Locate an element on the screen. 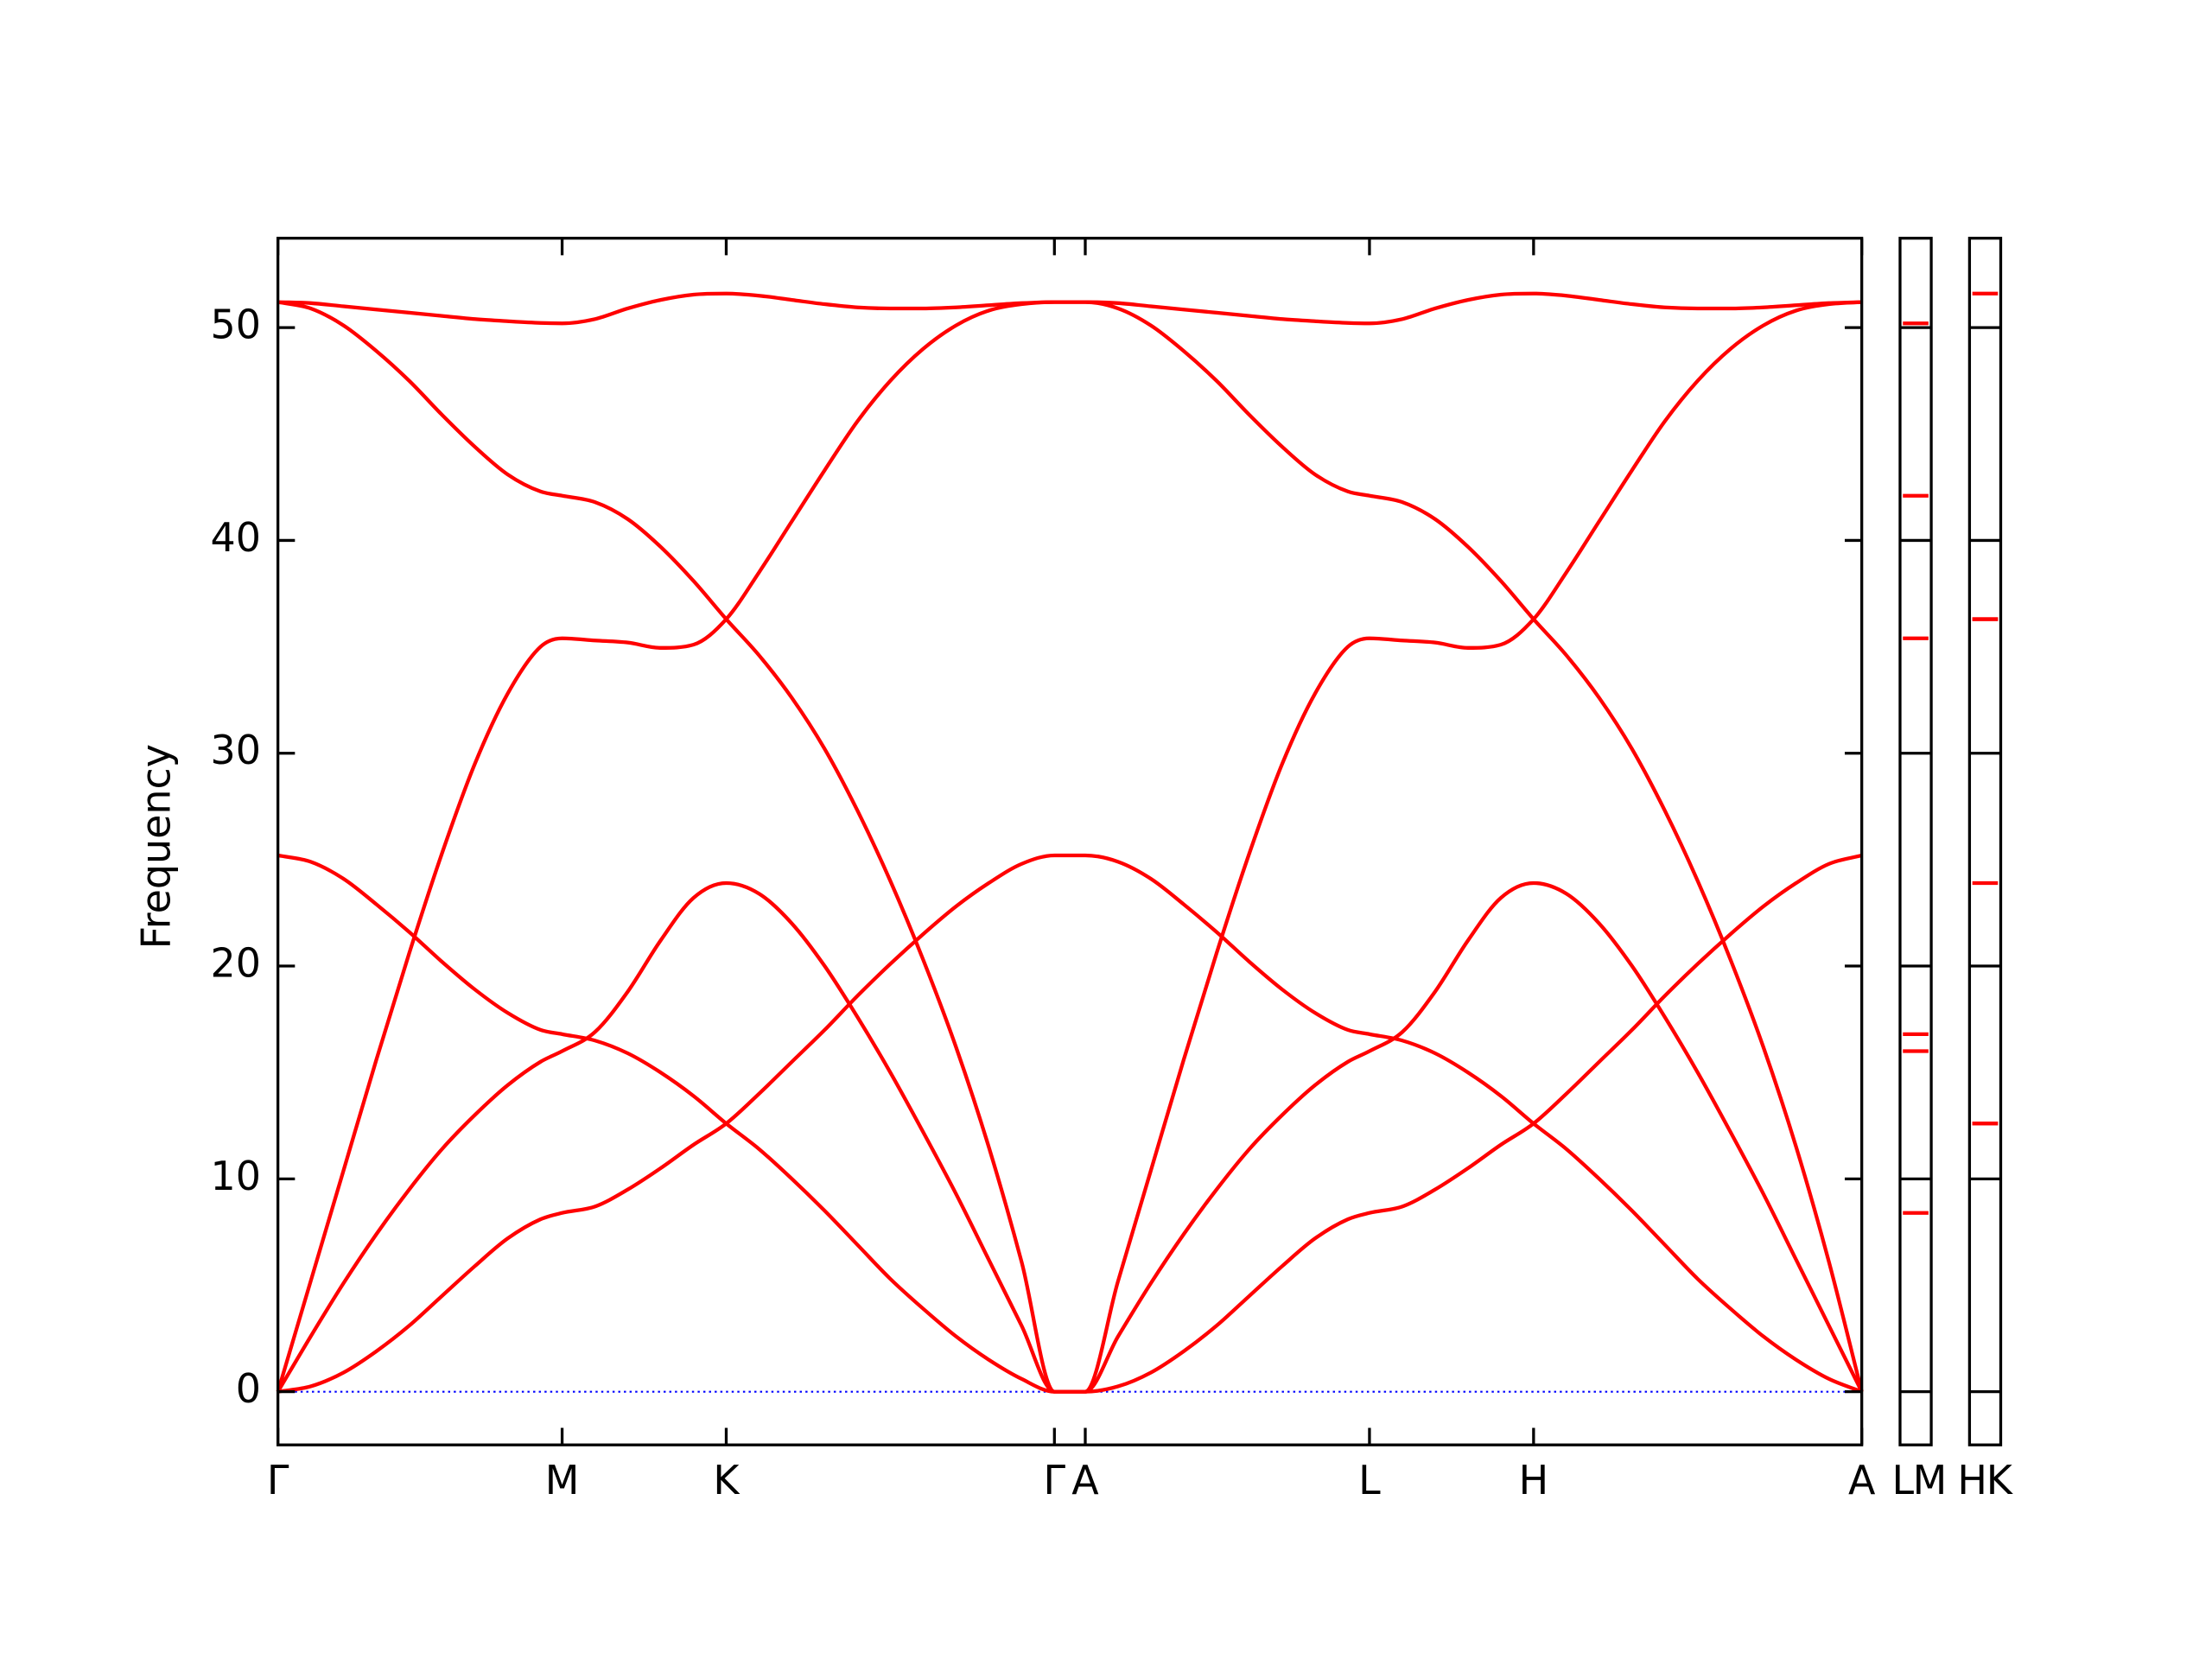 The image size is (2212, 1659). y-tick-label: 40 is located at coordinates (235, 537).